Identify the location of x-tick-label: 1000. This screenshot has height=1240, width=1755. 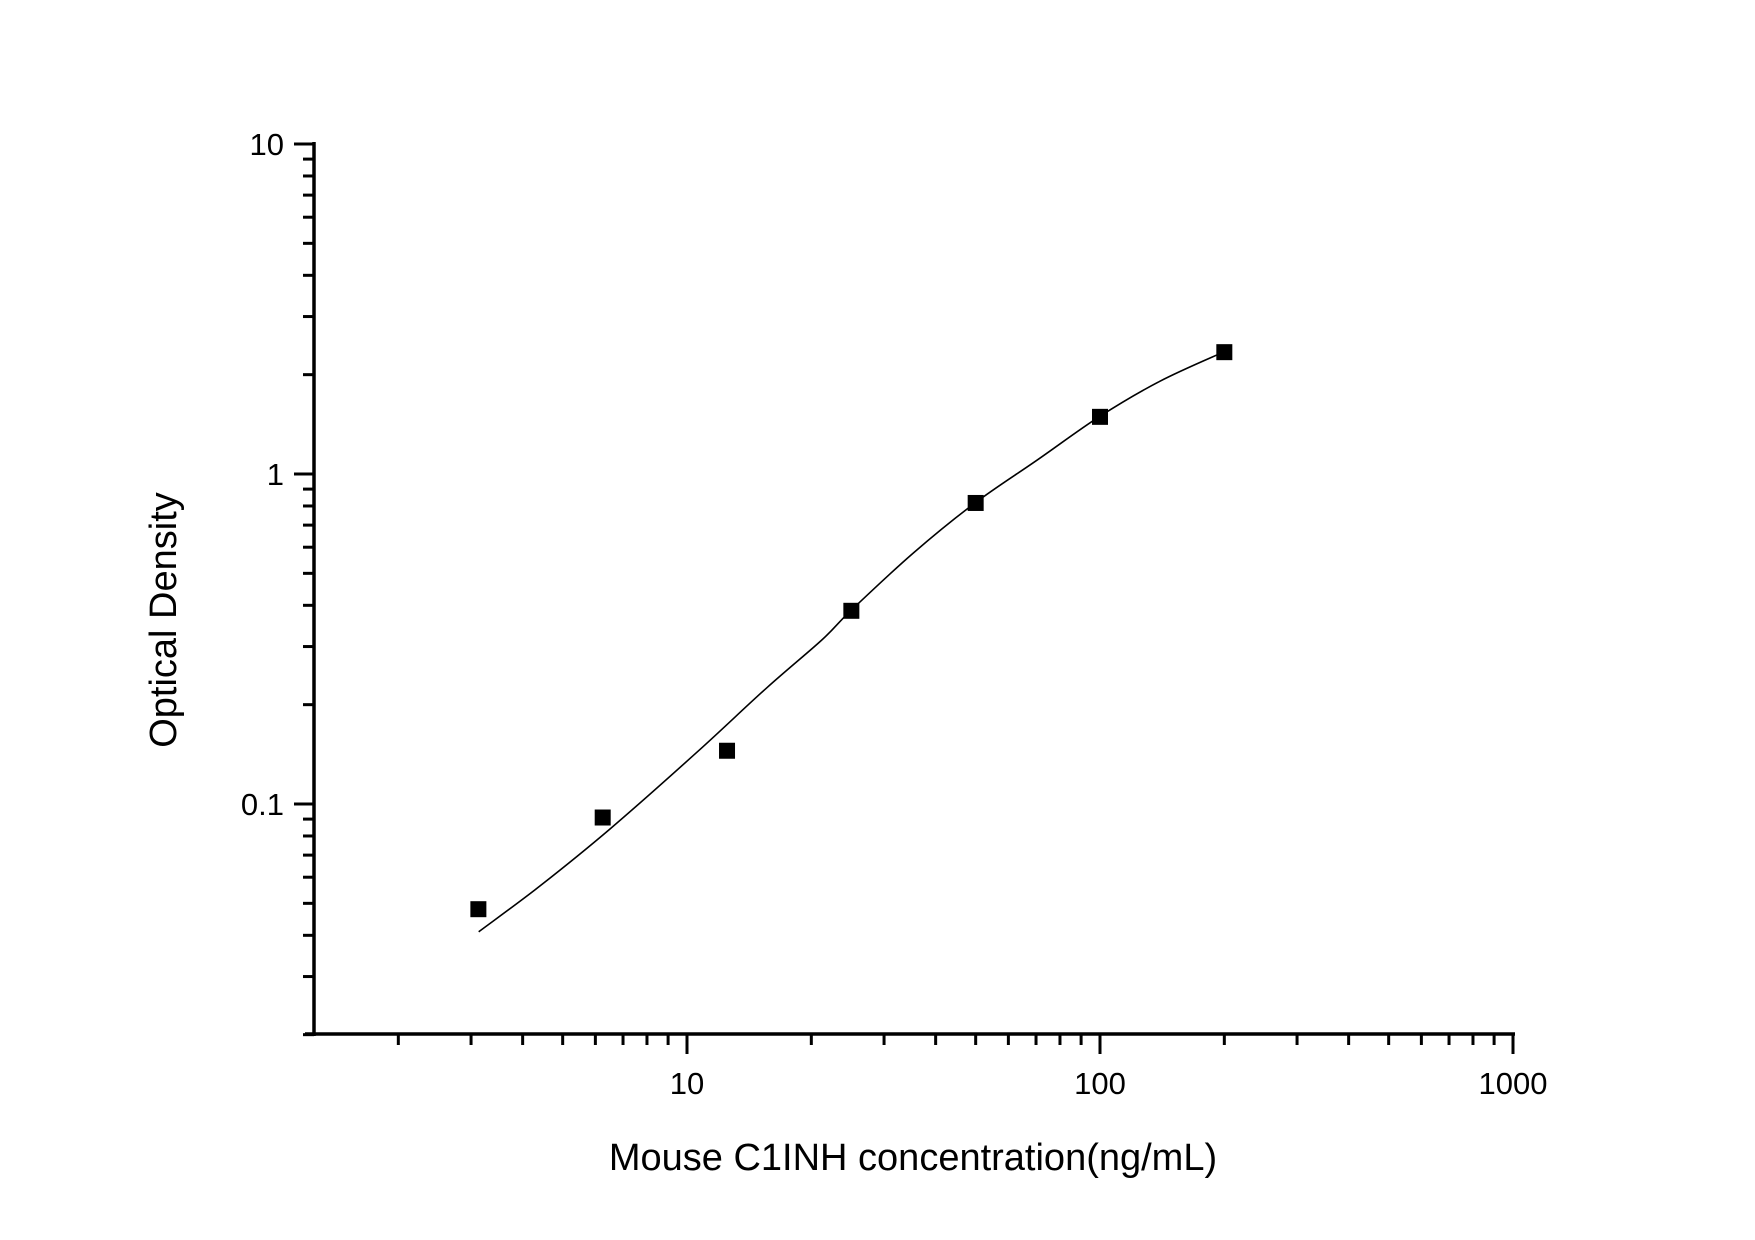
(1513, 1083).